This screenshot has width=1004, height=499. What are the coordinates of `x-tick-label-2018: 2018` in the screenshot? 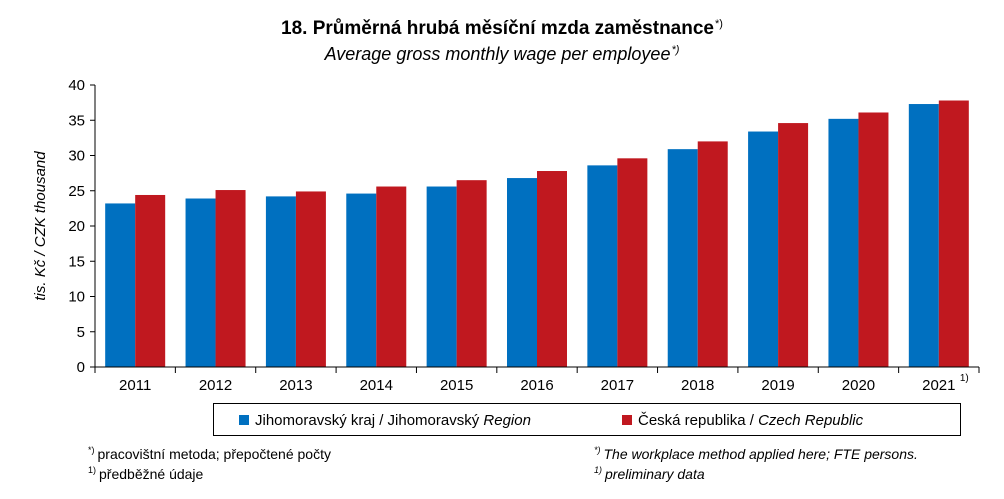 It's located at (697, 385).